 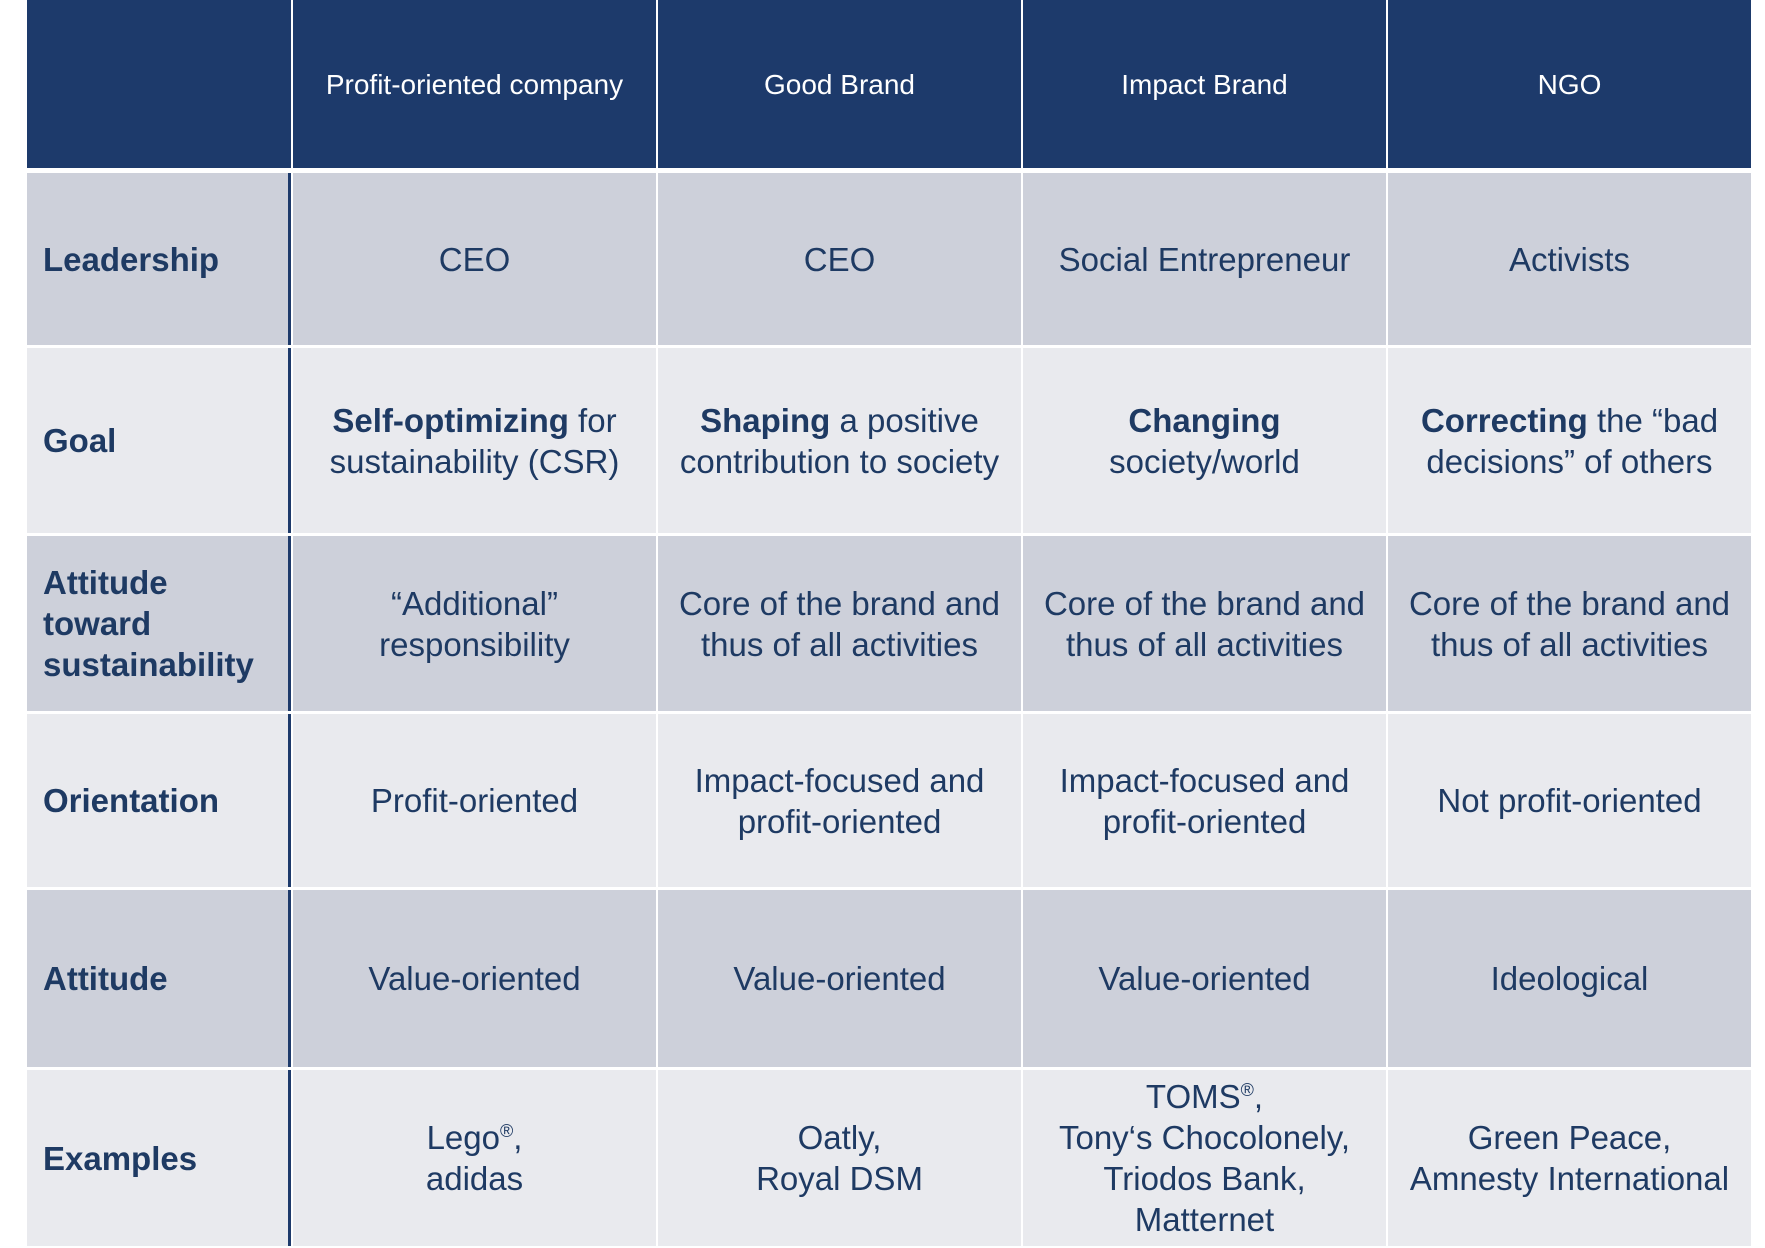 I want to click on table-cell: Ideological, so click(x=1569, y=978).